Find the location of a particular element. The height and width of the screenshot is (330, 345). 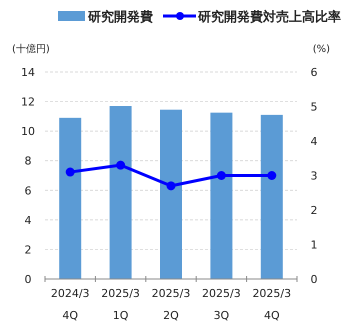

x-tick-label: 2025/3 3Q is located at coordinates (221, 304).